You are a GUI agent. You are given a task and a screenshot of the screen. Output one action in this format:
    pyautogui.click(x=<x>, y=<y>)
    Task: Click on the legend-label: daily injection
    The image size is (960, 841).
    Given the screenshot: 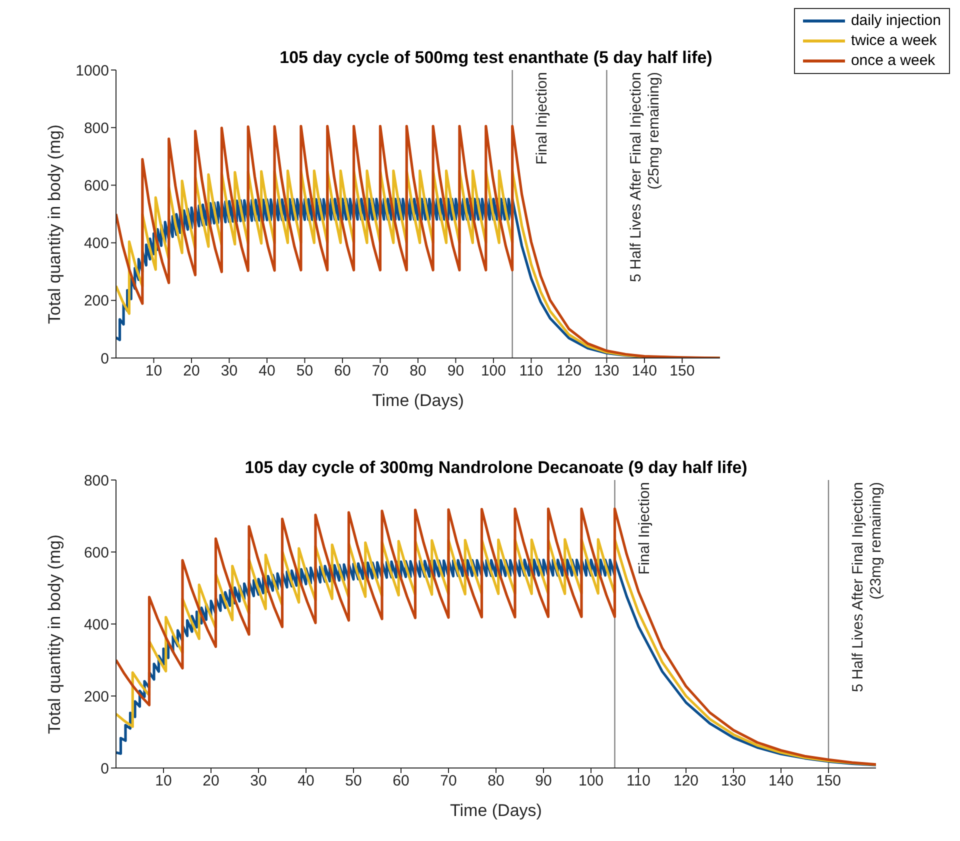 What is the action you would take?
    pyautogui.click(x=895, y=21)
    